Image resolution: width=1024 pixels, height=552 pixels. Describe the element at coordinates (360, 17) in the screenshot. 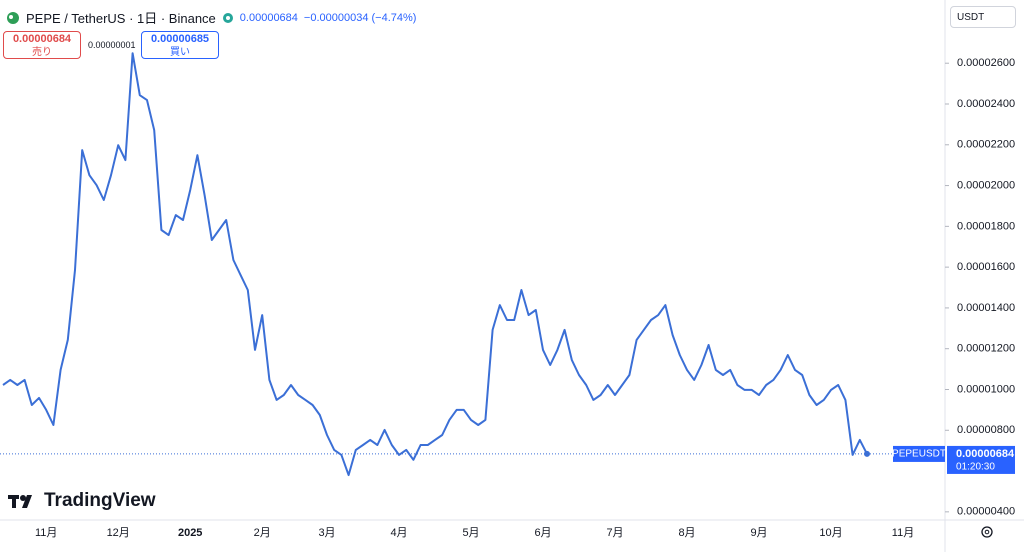

I see `price-change: −0.00000034 (−4.74%)` at that location.